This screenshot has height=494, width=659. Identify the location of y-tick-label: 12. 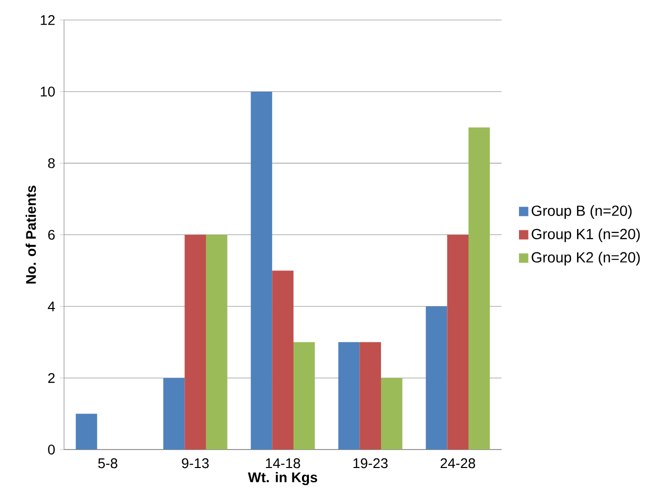
(47, 20).